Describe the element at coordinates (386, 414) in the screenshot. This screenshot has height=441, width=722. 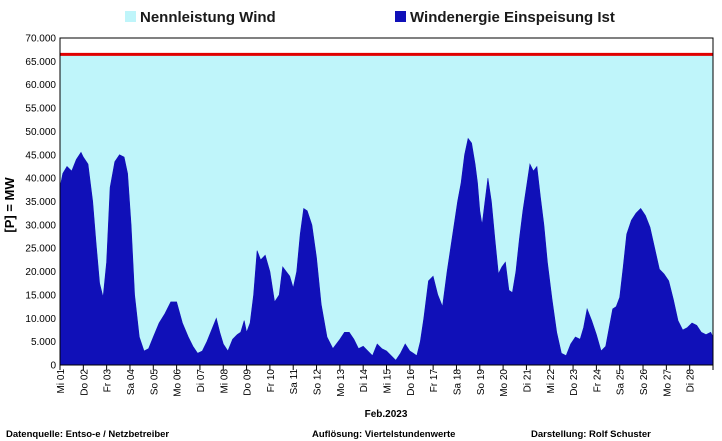
I see `x-axis-month-label: Feb.2023` at that location.